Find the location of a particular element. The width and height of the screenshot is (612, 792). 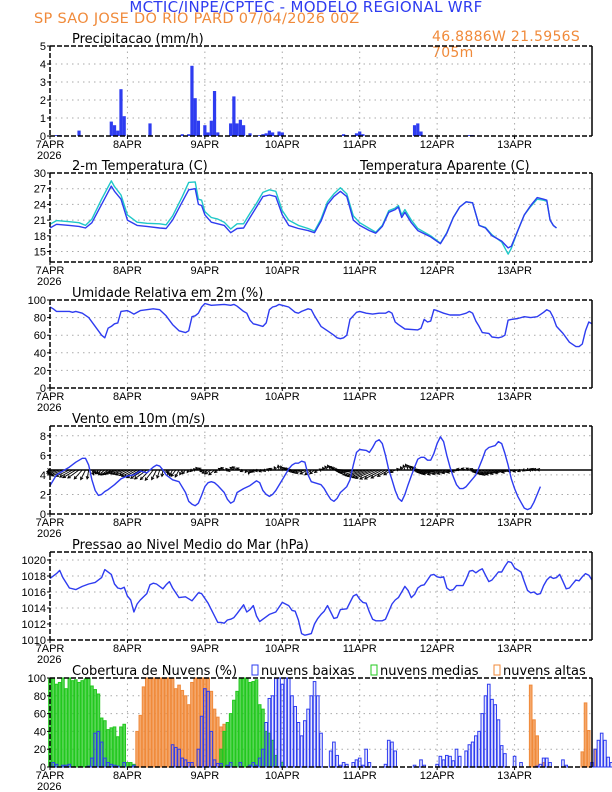

y-tick-label: 1014 is located at coordinates (34, 609).